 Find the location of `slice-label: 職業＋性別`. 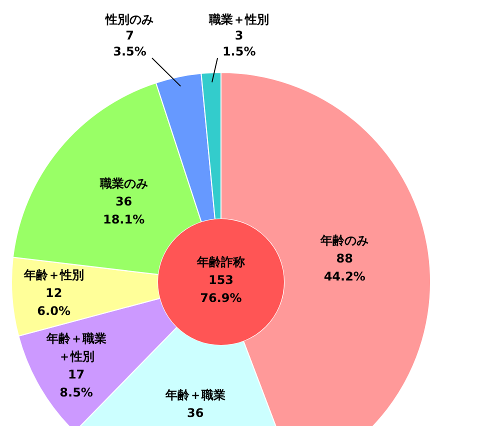

slice-label: 職業＋性別 is located at coordinates (239, 19).